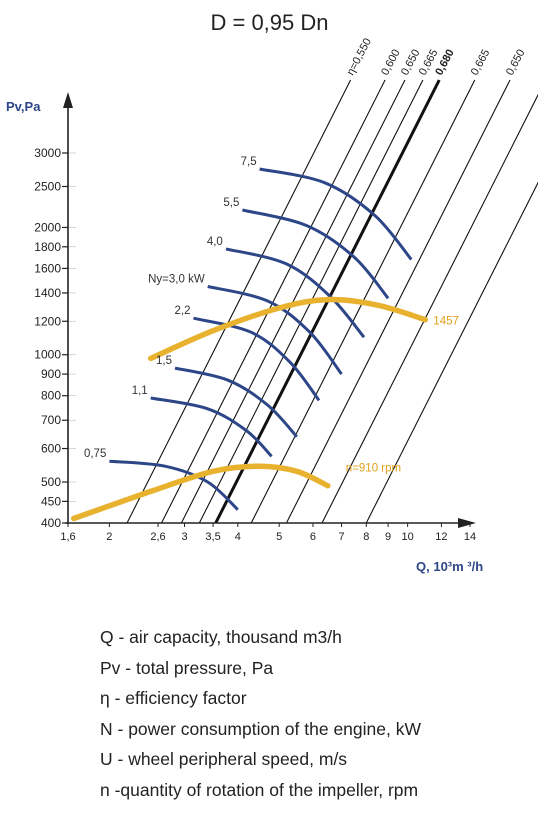 This screenshot has width=539, height=819. What do you see at coordinates (446, 322) in the screenshot?
I see `speed-label: 1457` at bounding box center [446, 322].